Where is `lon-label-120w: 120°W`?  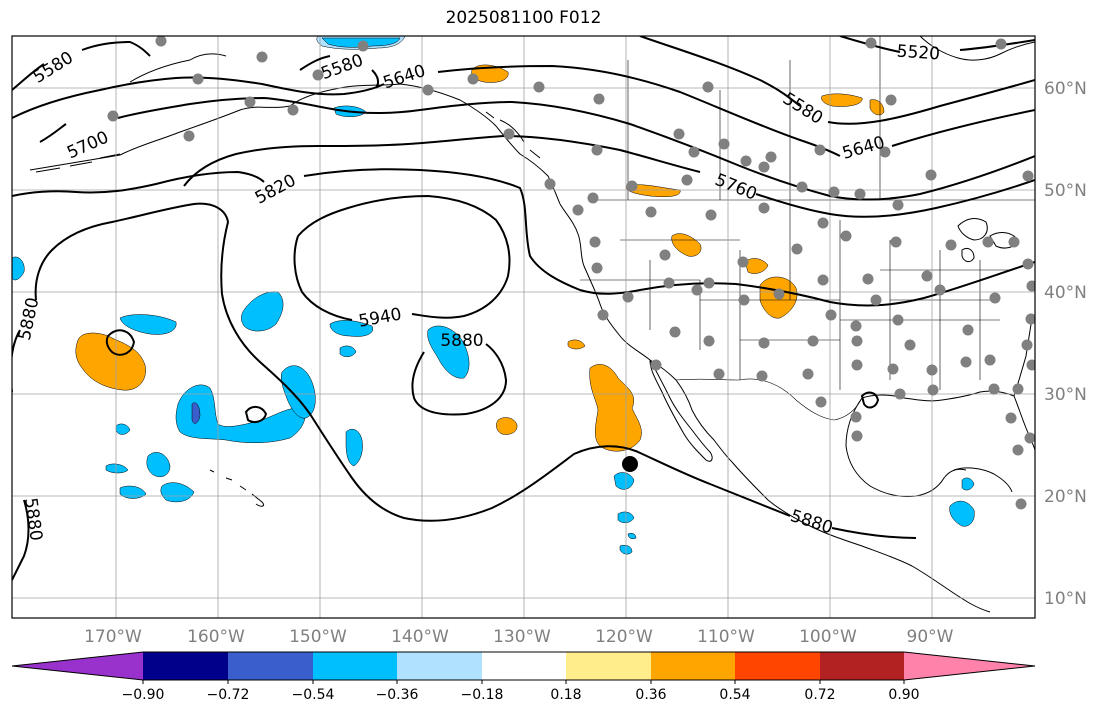 lon-label-120w: 120°W is located at coordinates (624, 637).